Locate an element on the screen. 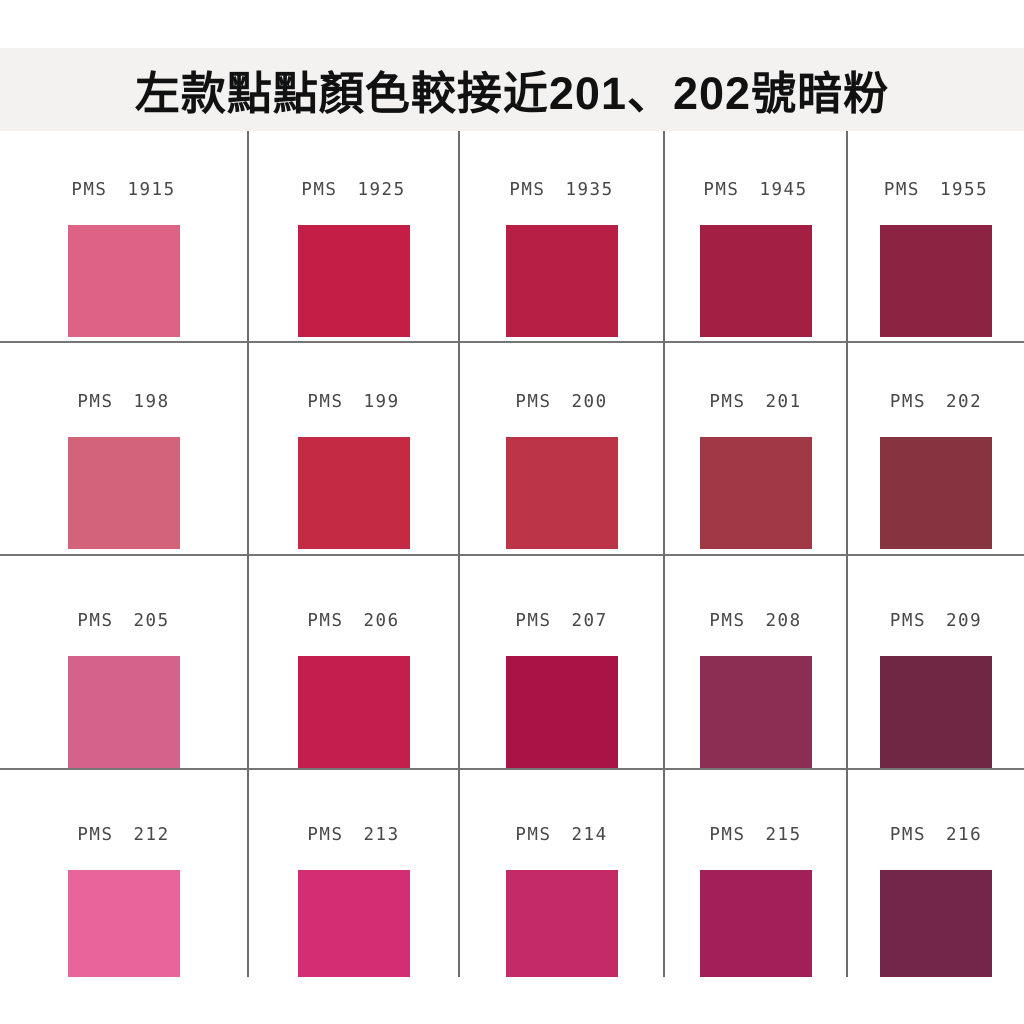  swatch-cell-pms-200: PMS 200 is located at coordinates (562, 449).